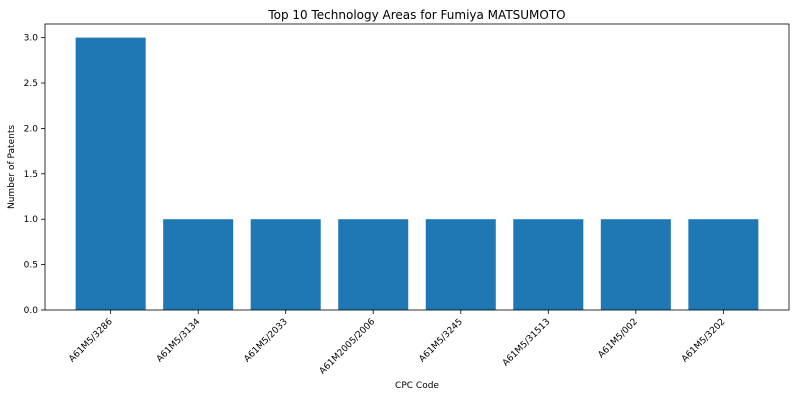 The image size is (800, 400). I want to click on y-tick-label: 2.0, so click(31, 129).